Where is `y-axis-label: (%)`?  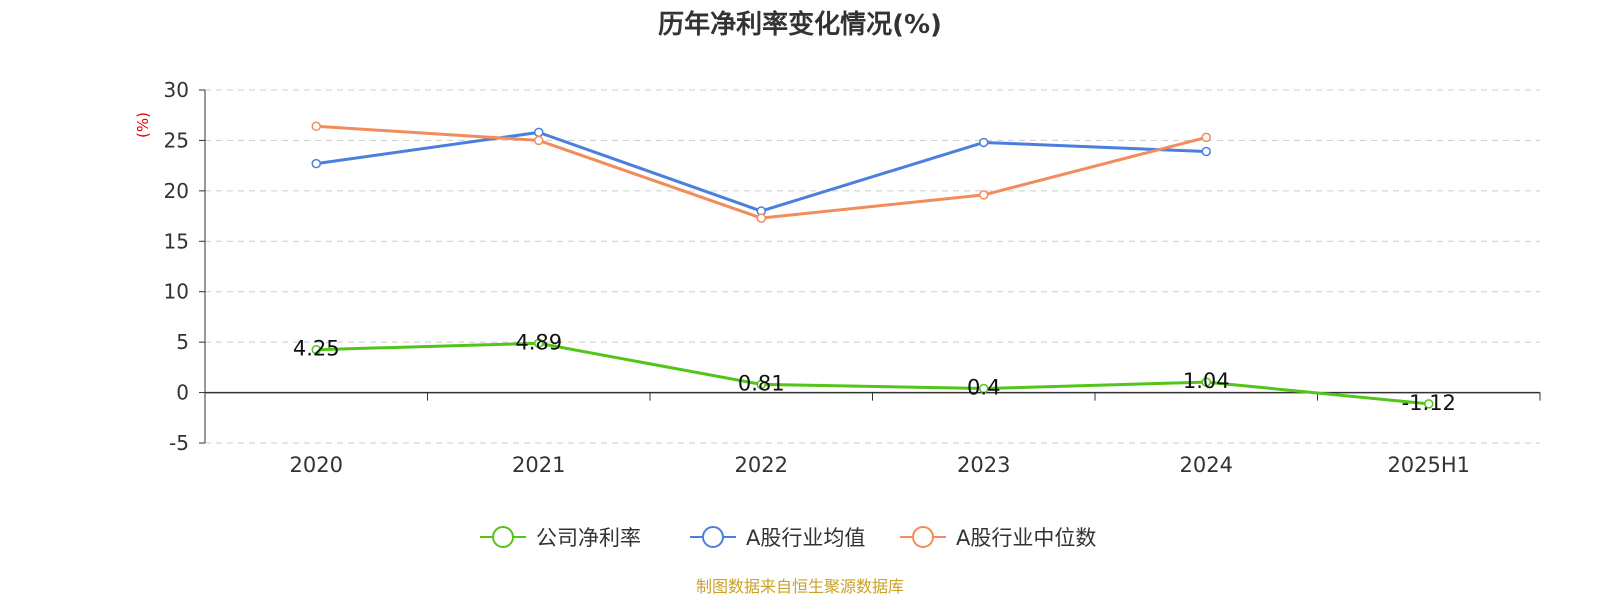 y-axis-label: (%) is located at coordinates (143, 125).